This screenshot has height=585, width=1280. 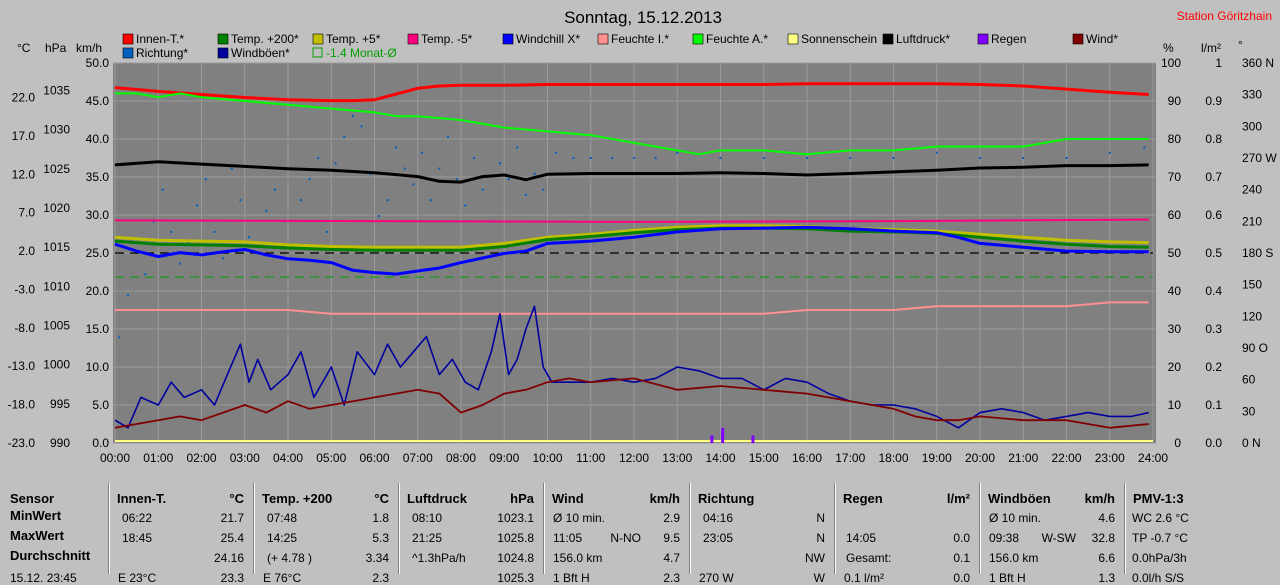 I want to click on table-row-label: Durchschnitt, so click(x=50, y=555).